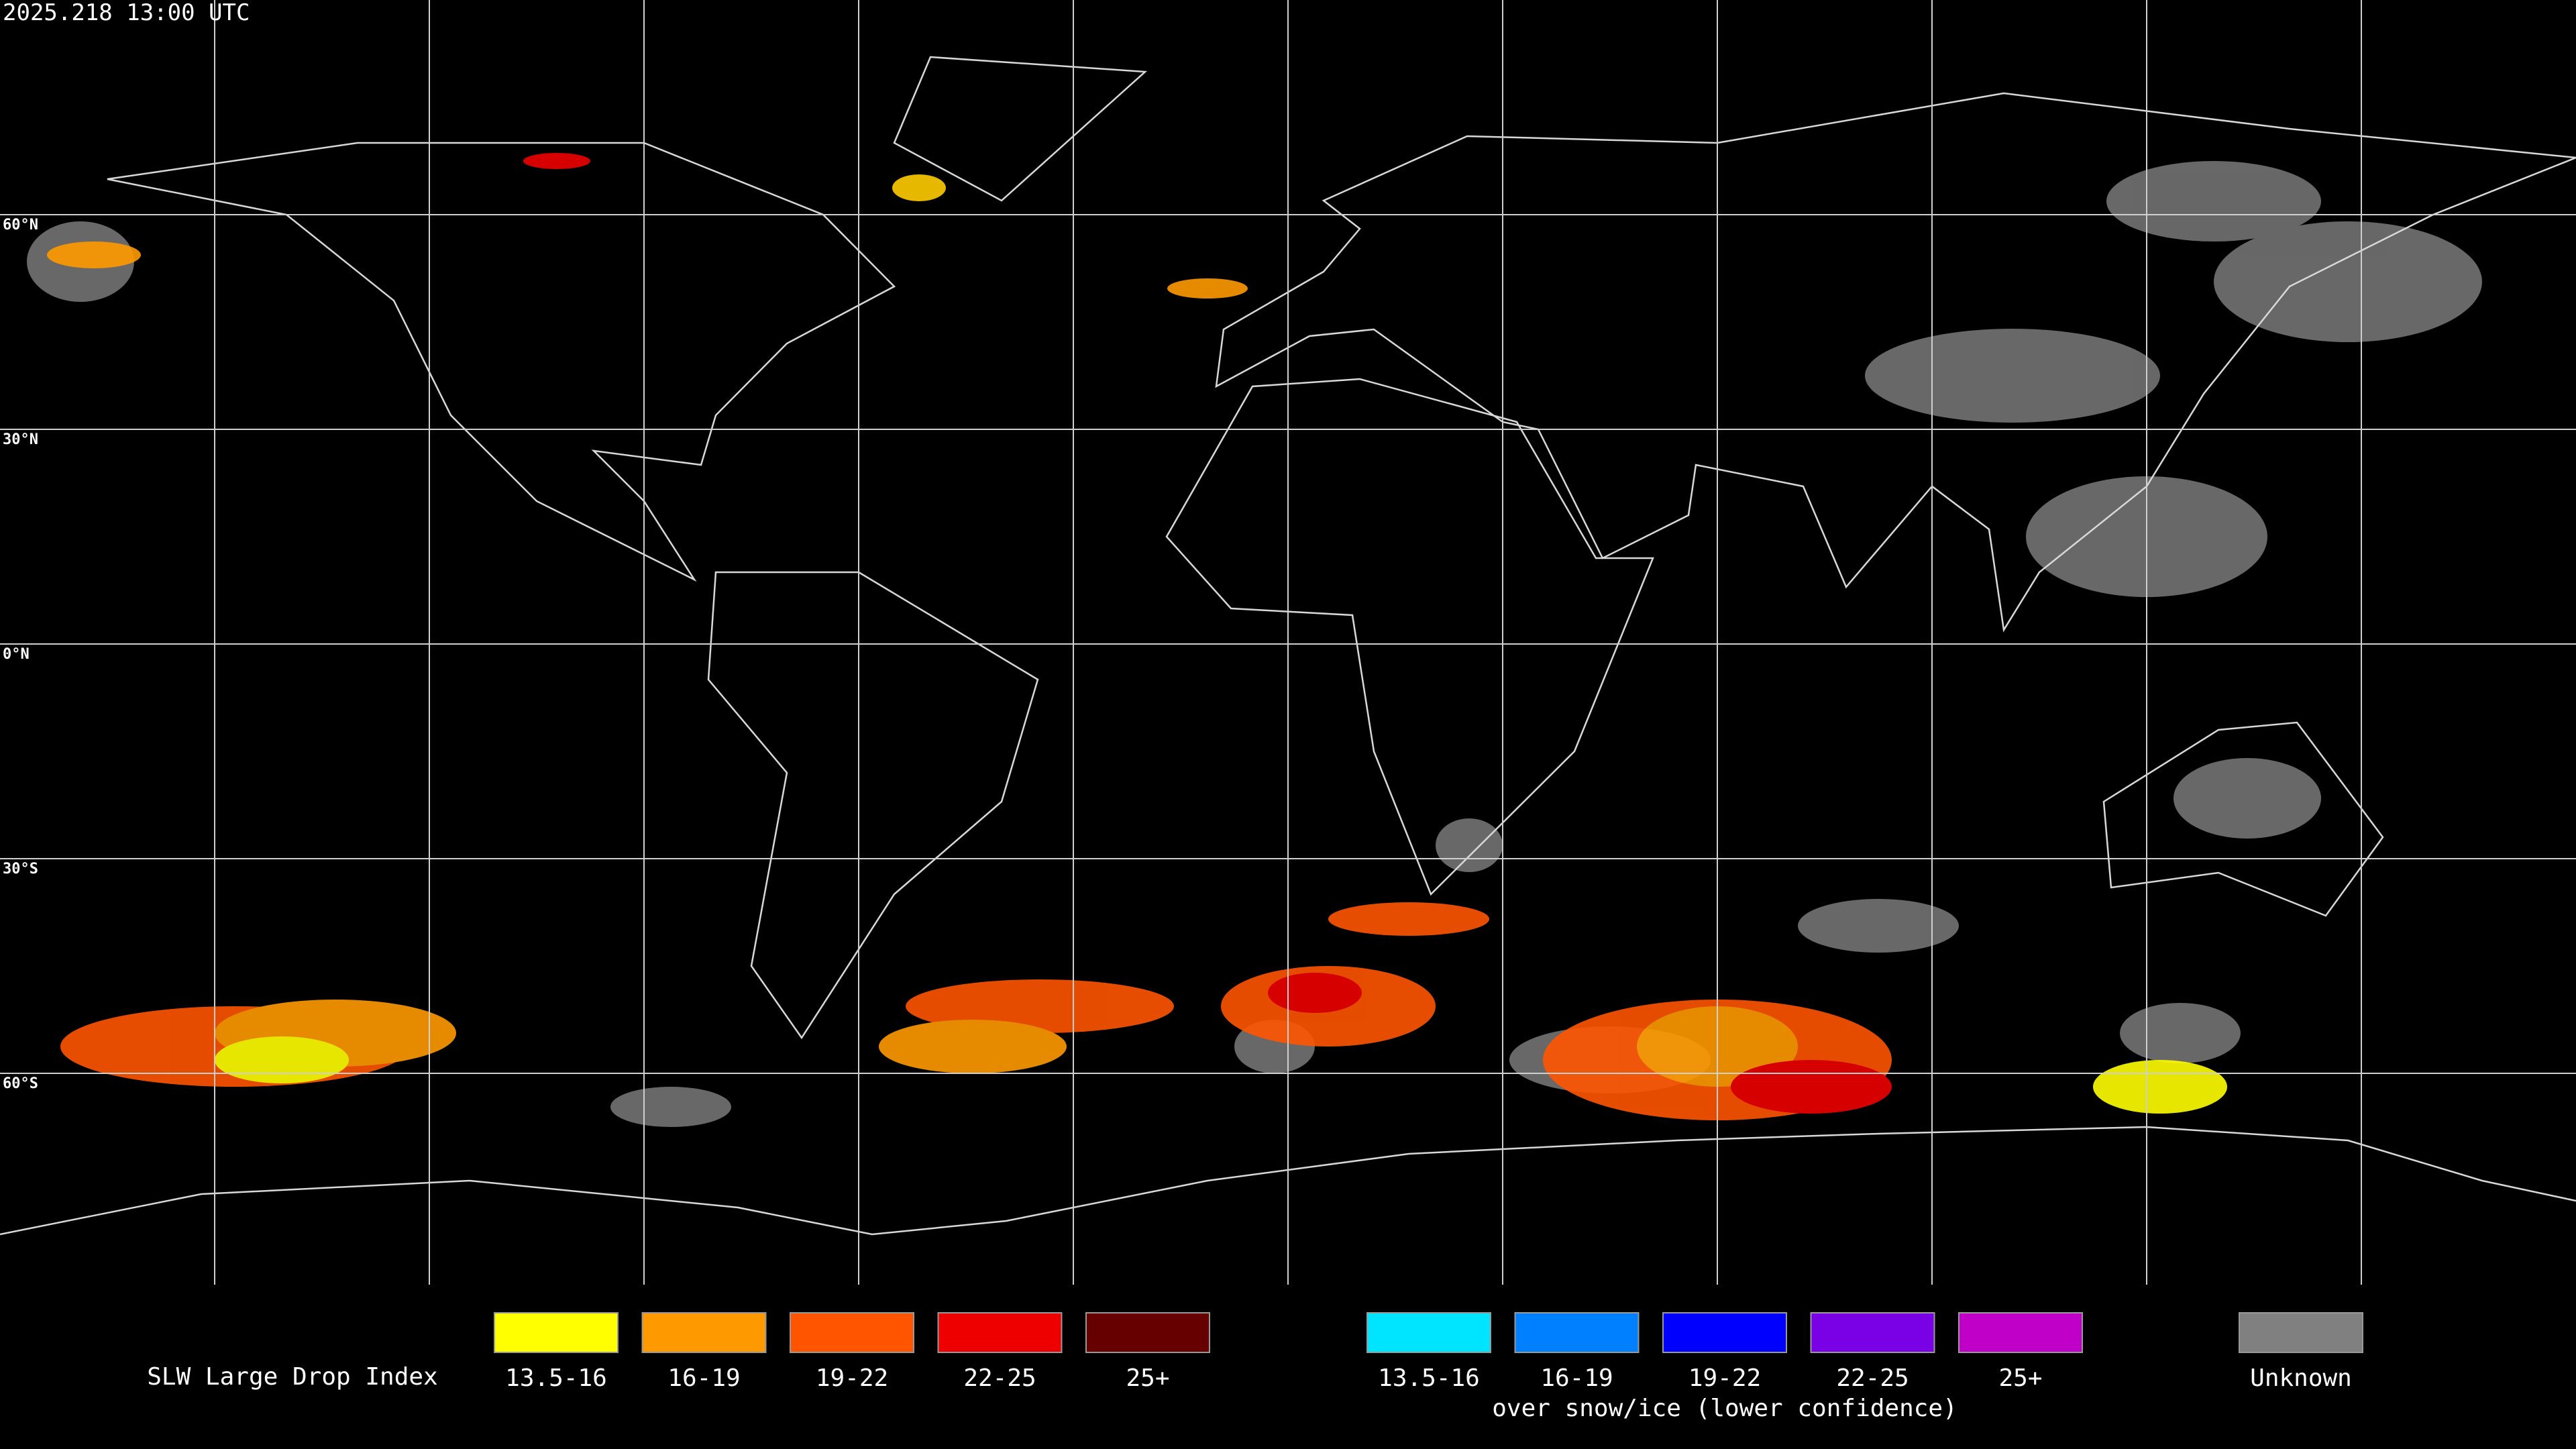 The width and height of the screenshot is (2576, 1449). I want to click on latitude-label: 60°N, so click(20, 225).